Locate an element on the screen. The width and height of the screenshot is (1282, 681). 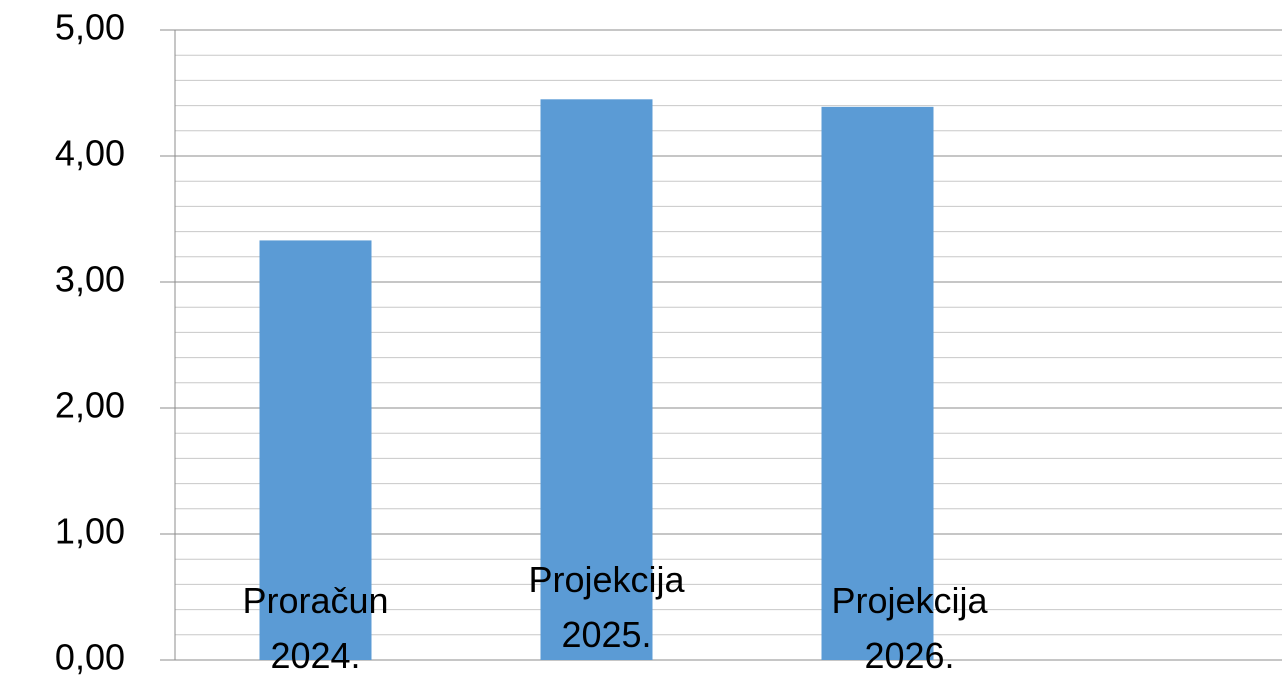
x-tick-label: Projekcija 2025. is located at coordinates (606, 607).